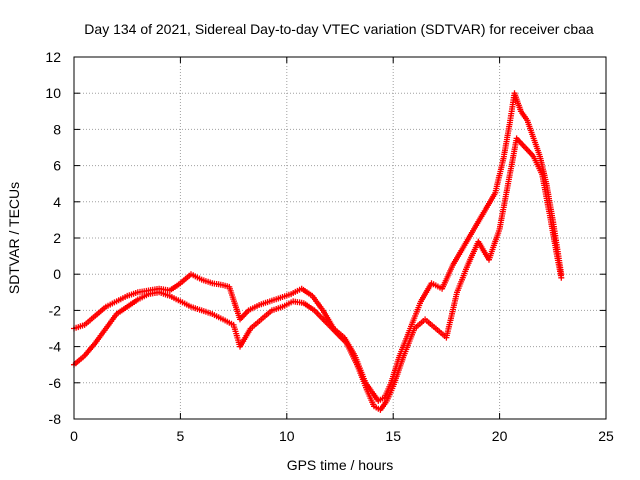  I want to click on y-tick-label: 8, so click(57, 129).